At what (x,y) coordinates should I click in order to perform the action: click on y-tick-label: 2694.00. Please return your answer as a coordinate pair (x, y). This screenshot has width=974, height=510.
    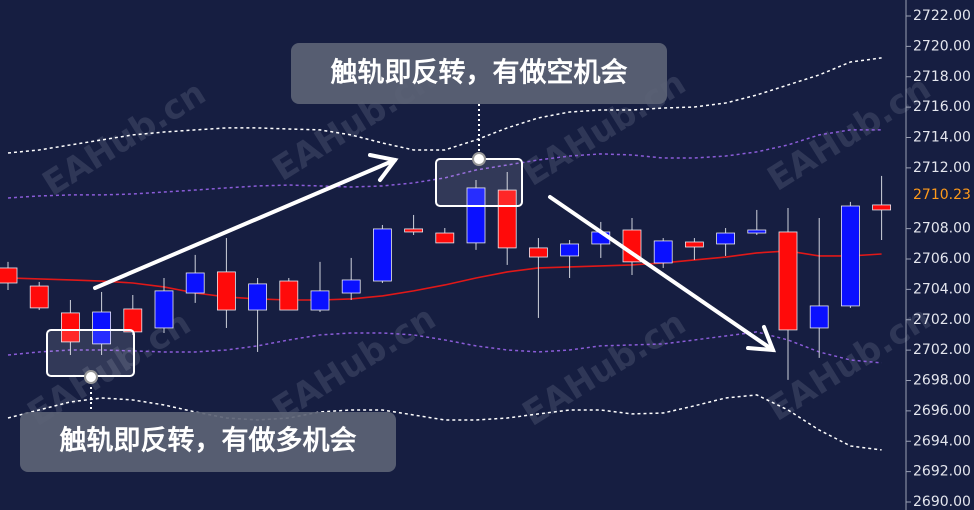
    Looking at the image, I should click on (942, 441).